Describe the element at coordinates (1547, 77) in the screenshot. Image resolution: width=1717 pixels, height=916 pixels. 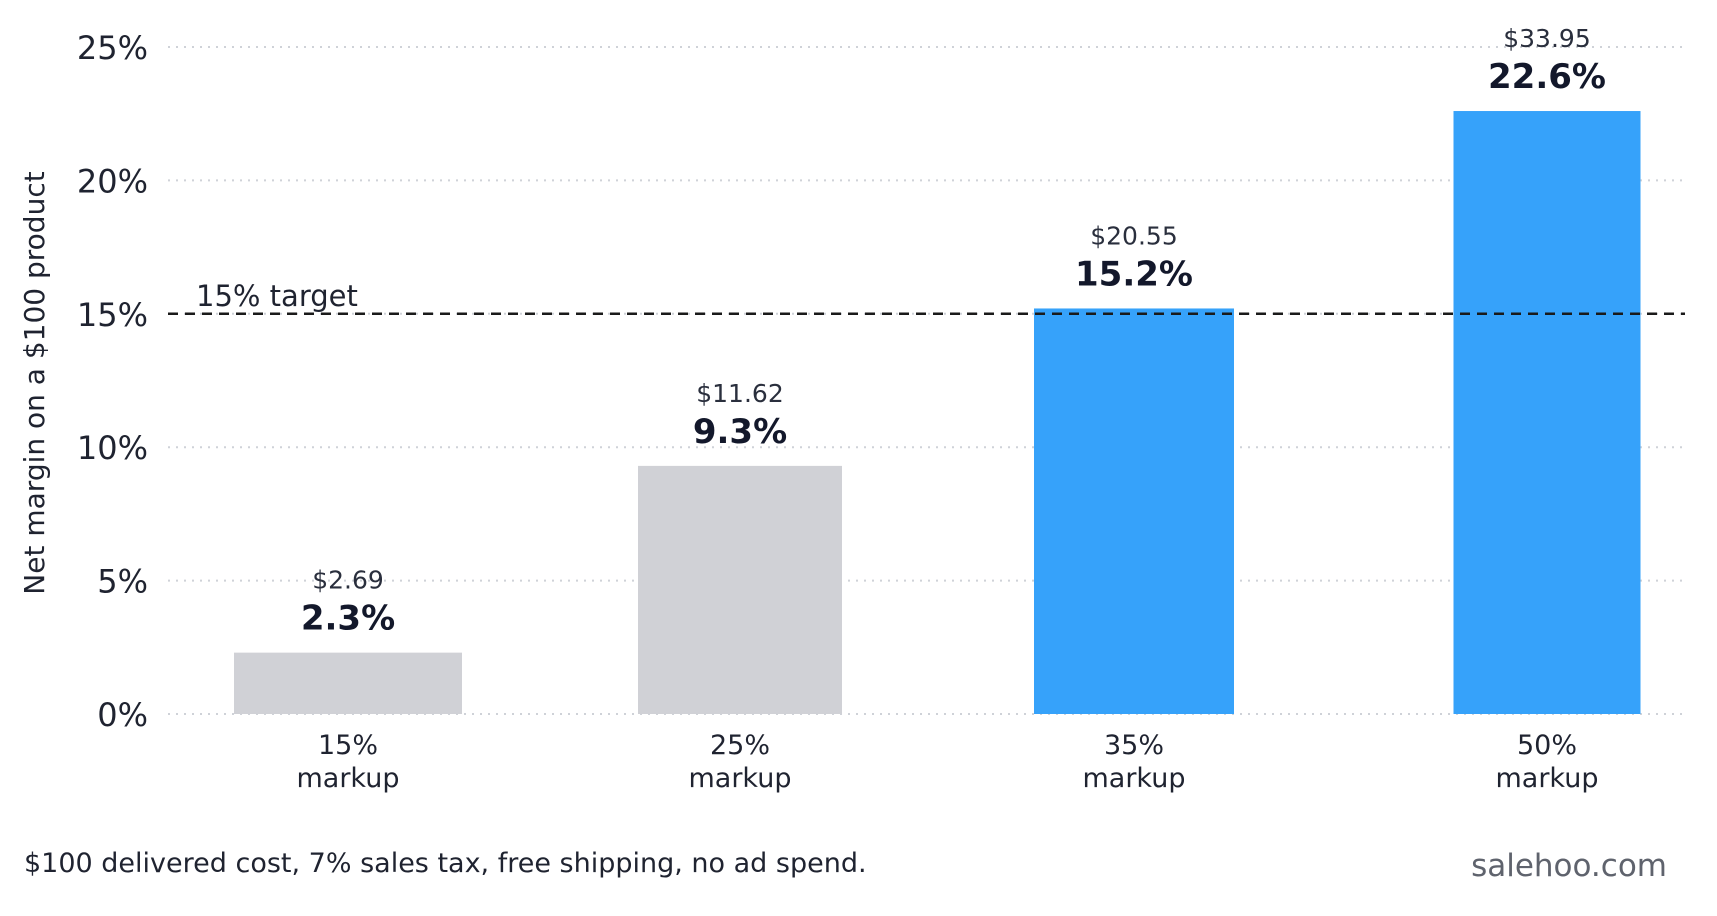
I see `bar-value-label: 22.6%` at that location.